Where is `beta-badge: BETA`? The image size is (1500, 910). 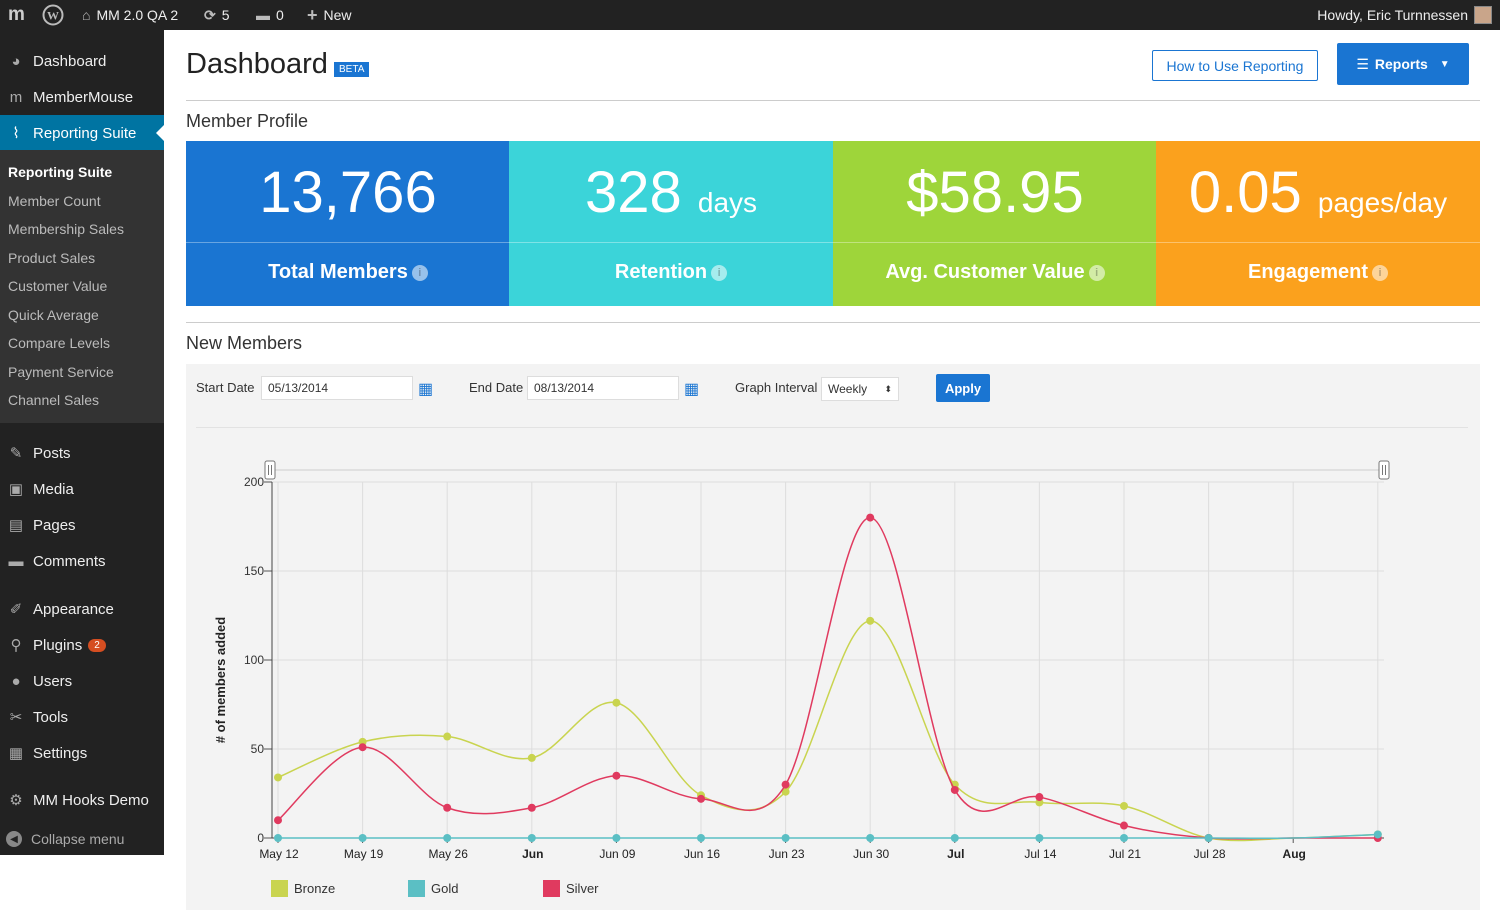 beta-badge: BETA is located at coordinates (352, 69).